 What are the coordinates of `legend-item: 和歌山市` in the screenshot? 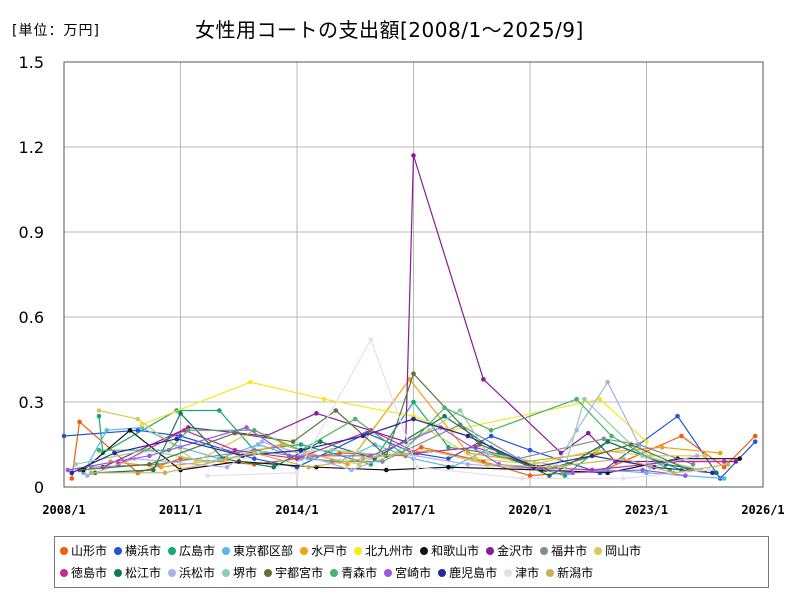 It's located at (449, 551).